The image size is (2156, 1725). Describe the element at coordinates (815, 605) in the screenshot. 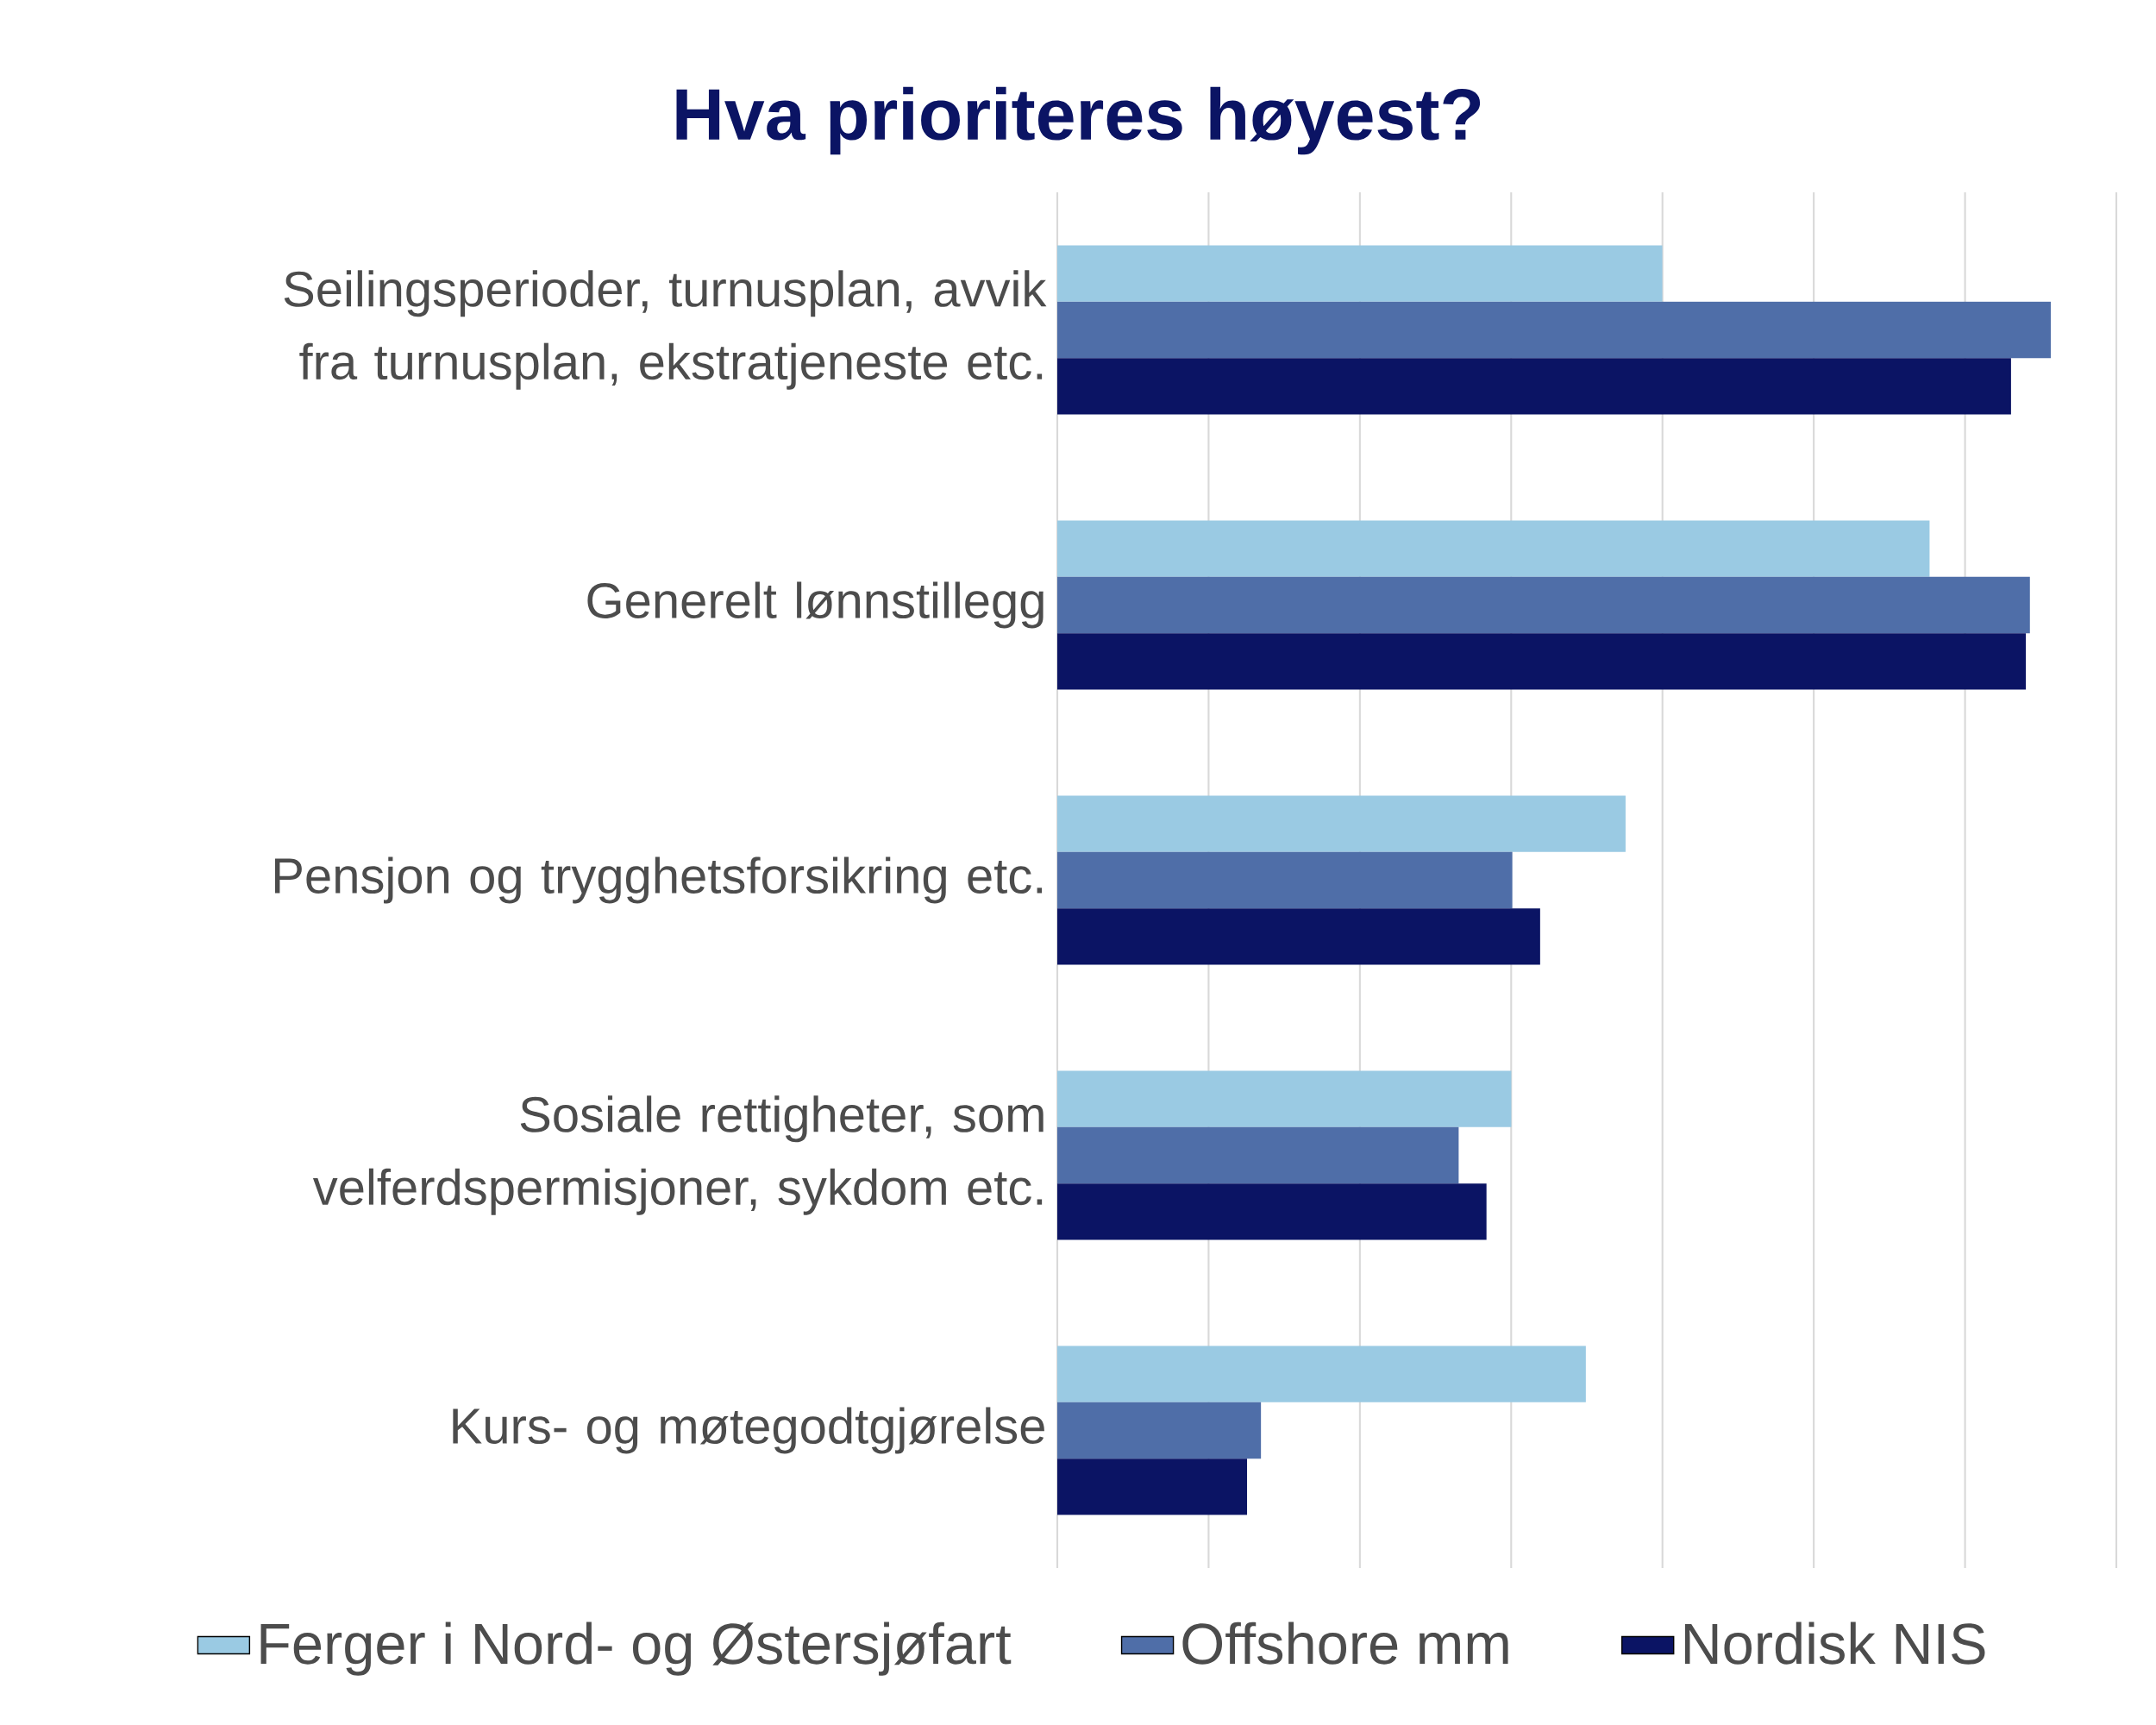

I see `y-tick-label: Generelt lønnstillegg` at that location.